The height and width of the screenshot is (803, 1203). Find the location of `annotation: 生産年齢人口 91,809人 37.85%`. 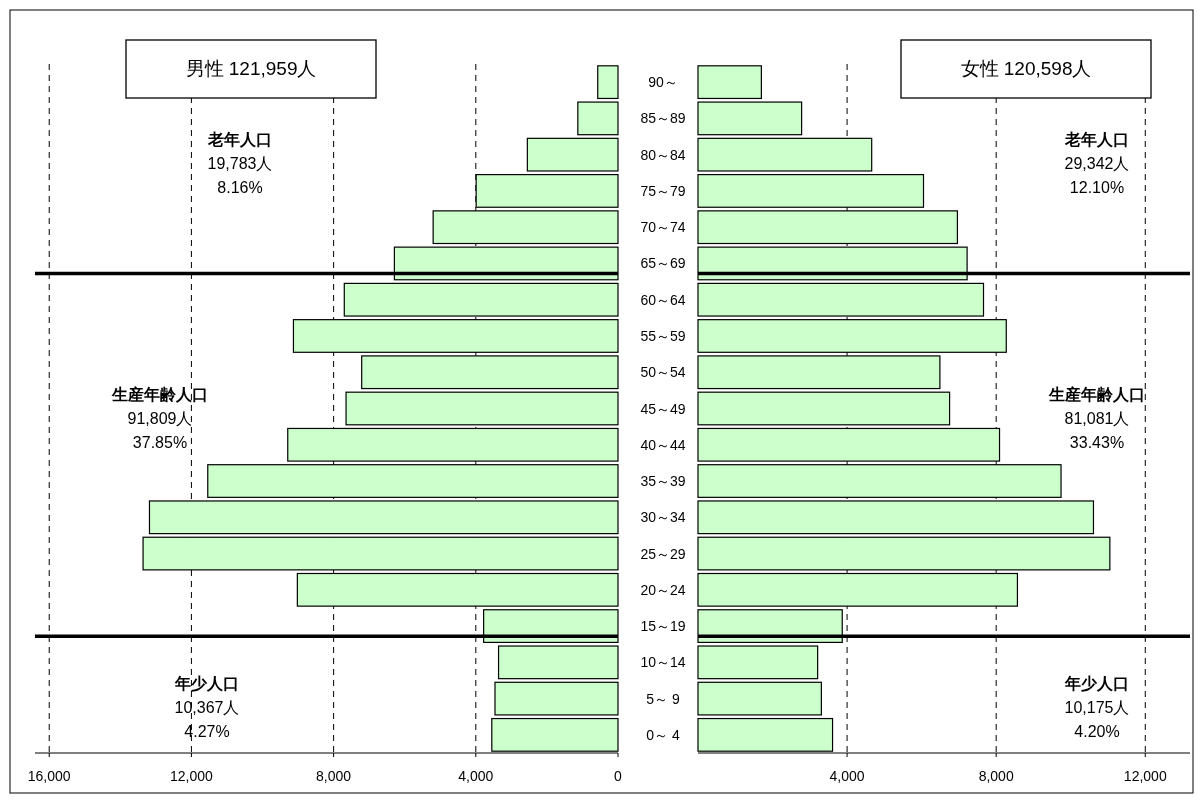

annotation: 生産年齢人口 91,809人 37.85% is located at coordinates (159, 418).